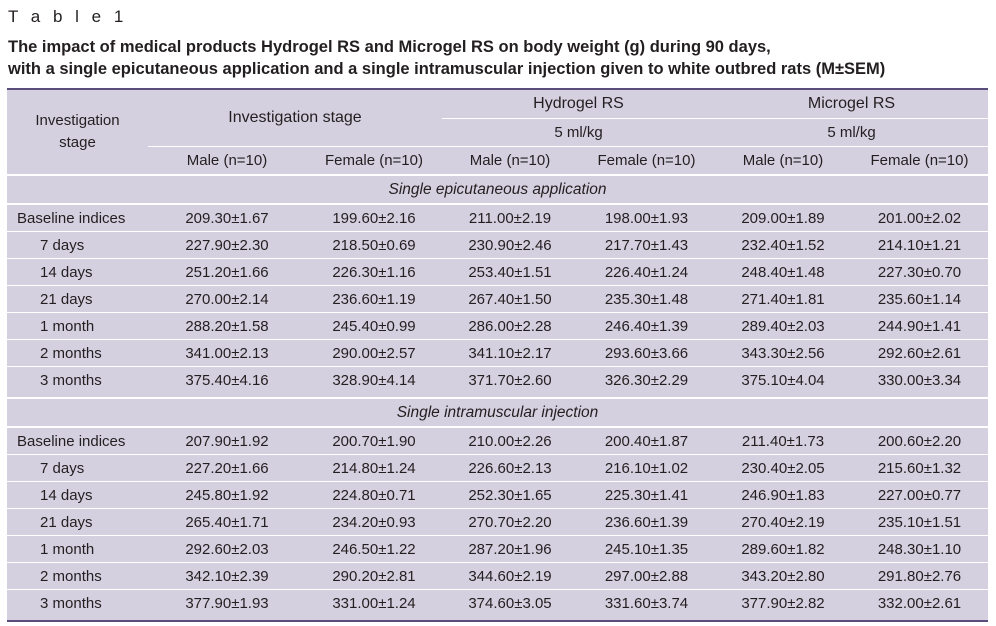 This screenshot has width=996, height=626. What do you see at coordinates (374, 272) in the screenshot?
I see `row-value-cell: 226.30±1.16` at bounding box center [374, 272].